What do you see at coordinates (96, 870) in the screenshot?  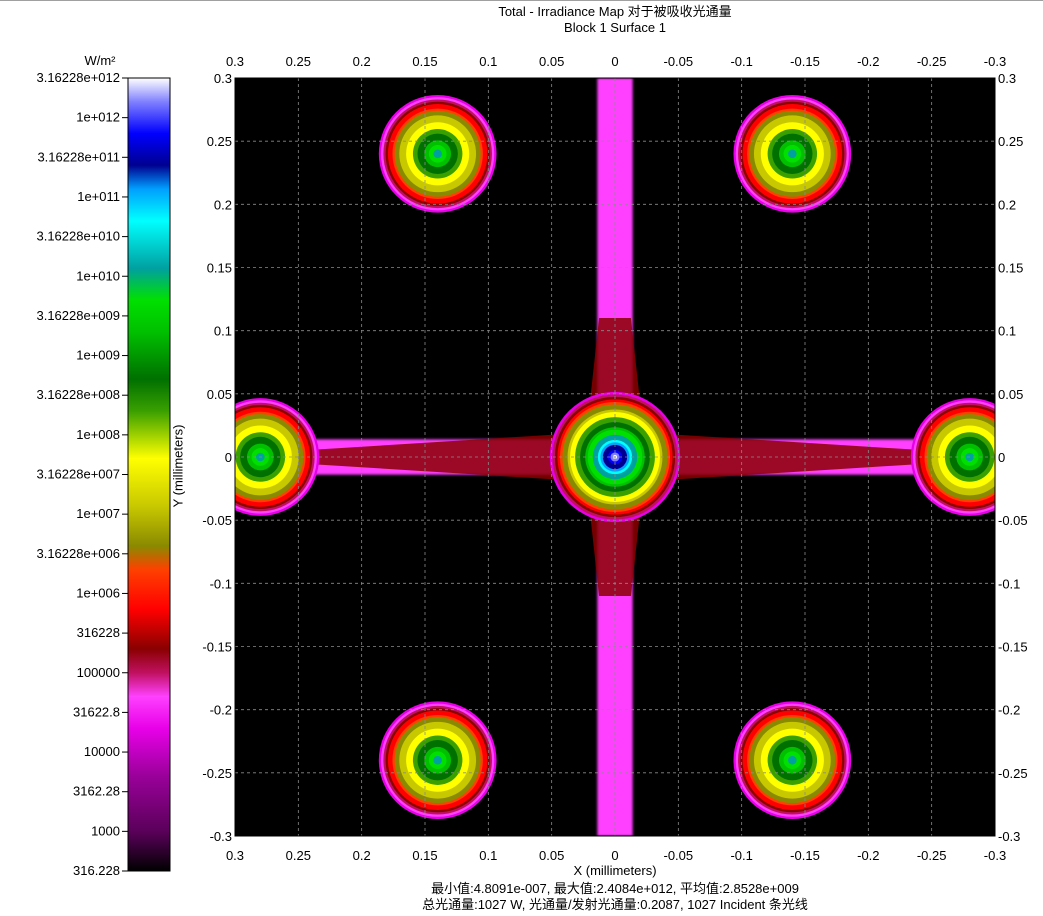 I see `colorbar-tick-label: 316.228` at bounding box center [96, 870].